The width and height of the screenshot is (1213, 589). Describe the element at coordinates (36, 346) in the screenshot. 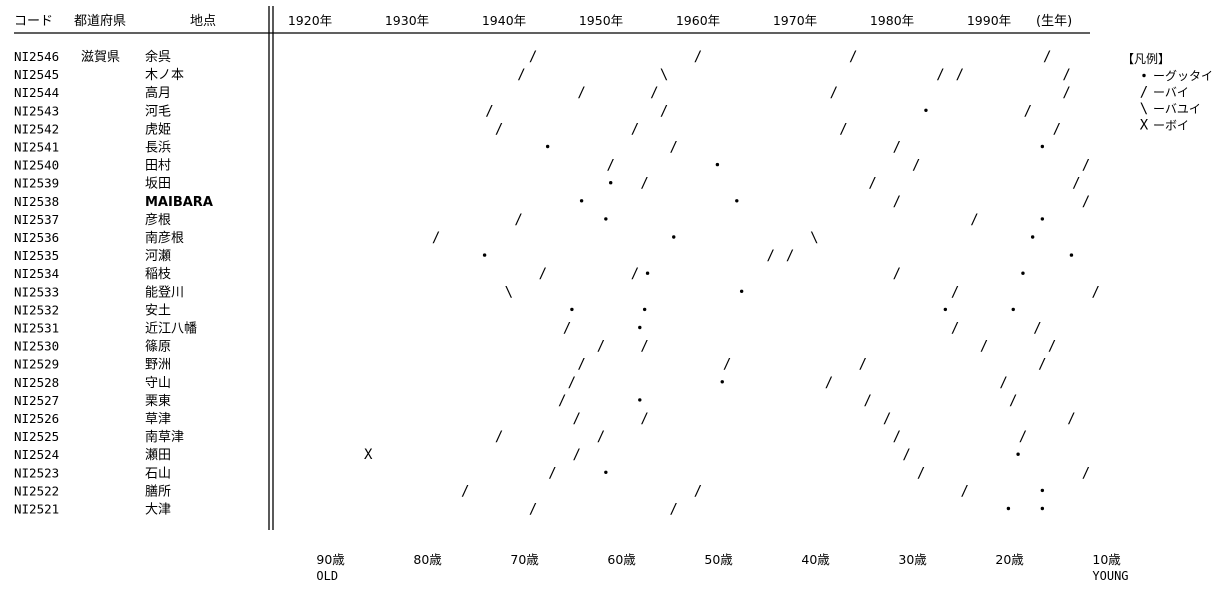

I see `row-code: NI2530` at that location.